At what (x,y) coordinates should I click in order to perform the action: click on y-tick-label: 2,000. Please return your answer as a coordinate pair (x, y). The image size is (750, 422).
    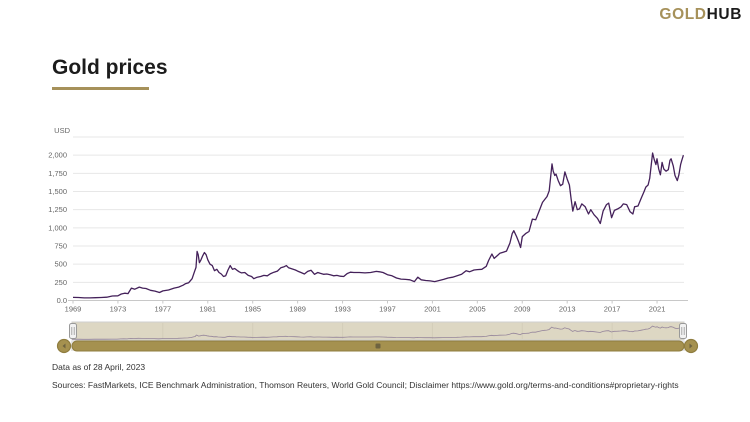
    Looking at the image, I should click on (57, 155).